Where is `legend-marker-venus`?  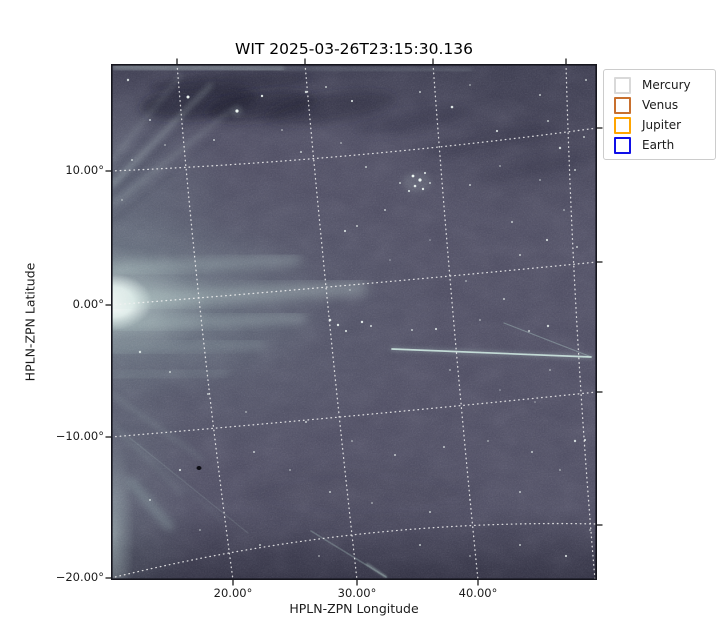 legend-marker-venus is located at coordinates (622, 105).